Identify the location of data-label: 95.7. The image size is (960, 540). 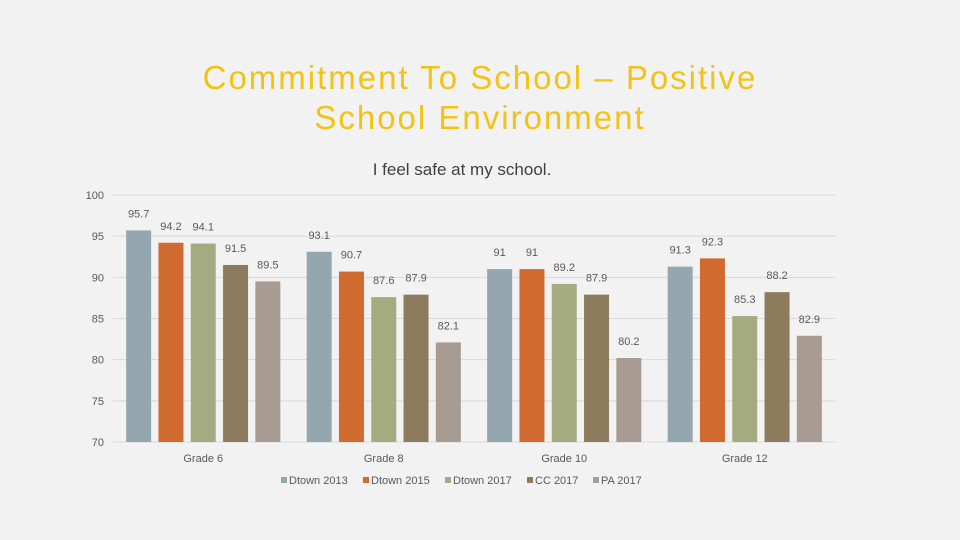
(138, 214).